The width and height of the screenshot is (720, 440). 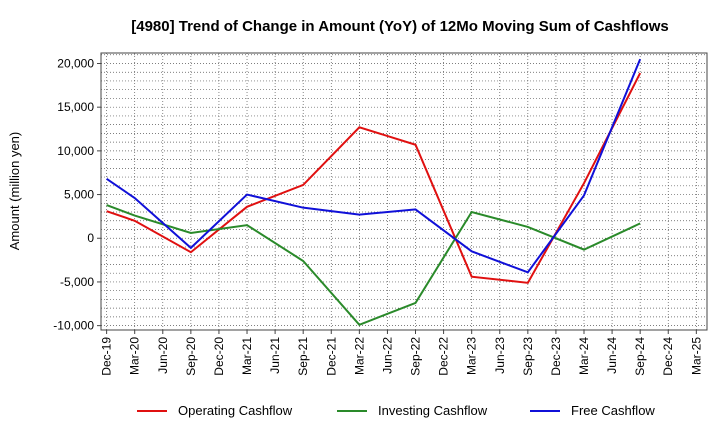 I want to click on x-tick-label: Jun-21, so click(x=275, y=355).